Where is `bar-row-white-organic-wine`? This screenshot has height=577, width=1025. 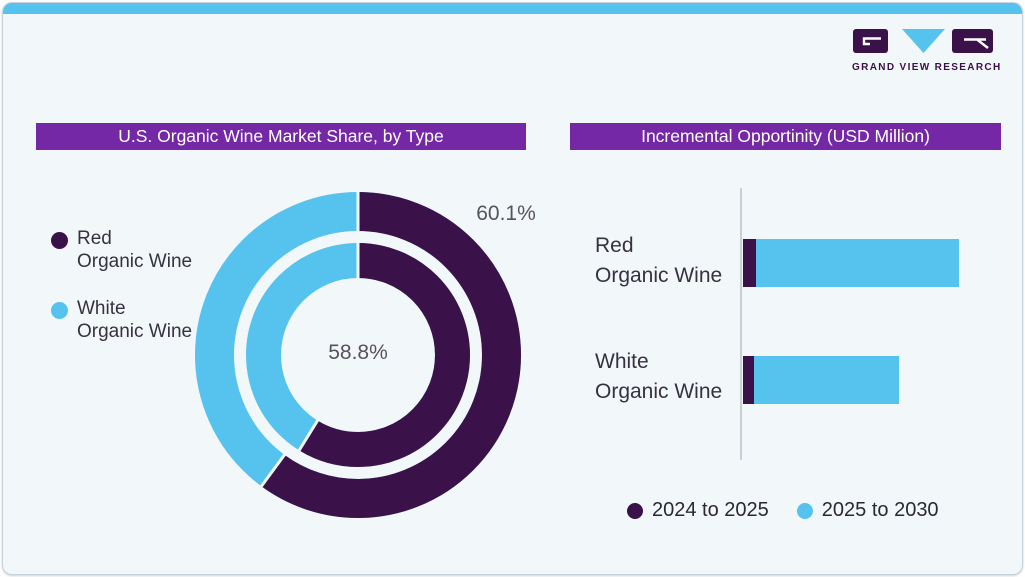 bar-row-white-organic-wine is located at coordinates (821, 380).